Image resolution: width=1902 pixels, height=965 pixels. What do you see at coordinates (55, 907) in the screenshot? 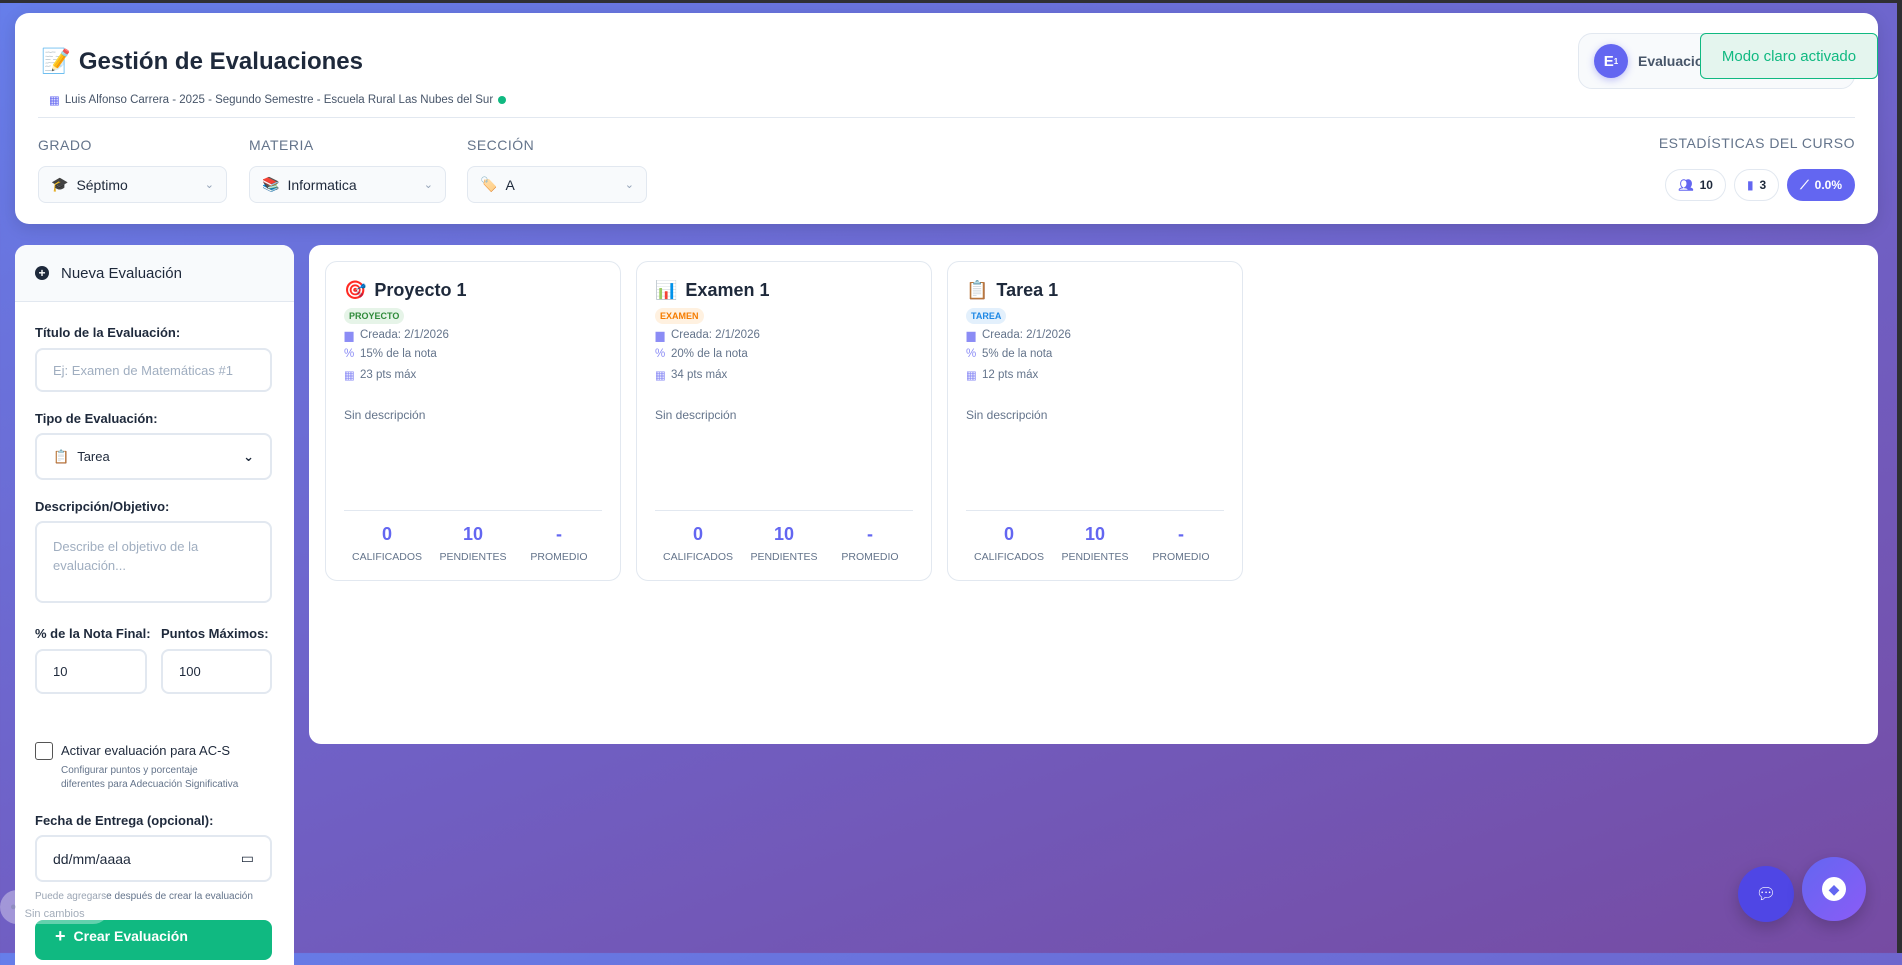
I see `save-status-indicator: ● Sin cambios` at bounding box center [55, 907].